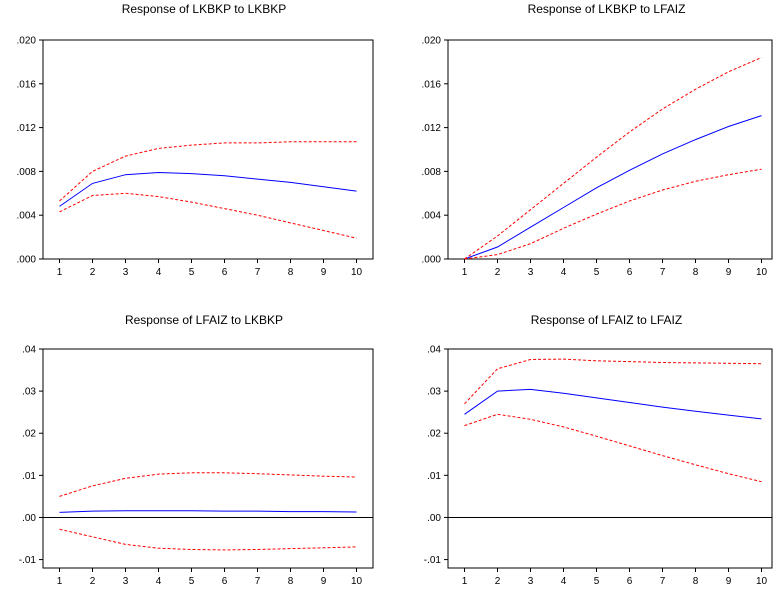 The image size is (773, 593). Describe the element at coordinates (204, 9) in the screenshot. I see `chart-title: Response of LKBKP to LKBKP` at that location.